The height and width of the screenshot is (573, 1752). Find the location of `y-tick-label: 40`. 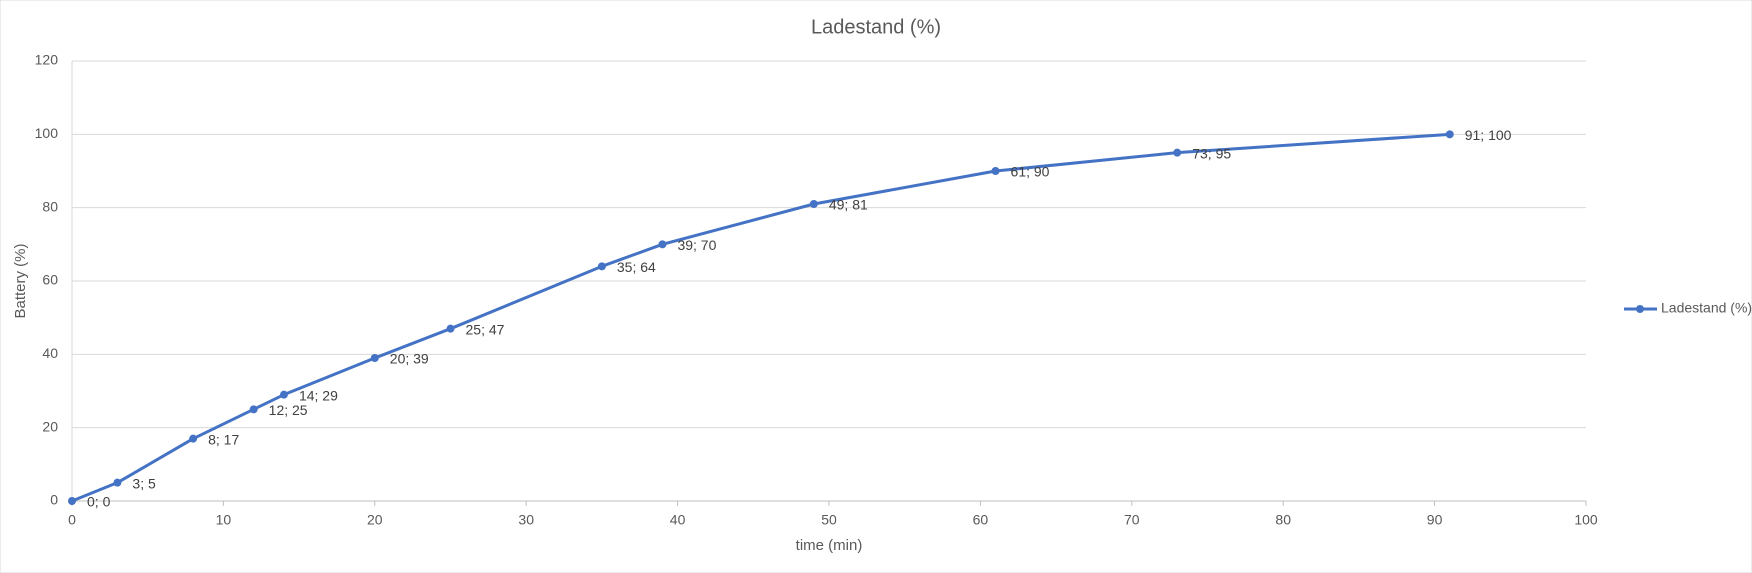

y-tick-label: 40 is located at coordinates (50, 353).